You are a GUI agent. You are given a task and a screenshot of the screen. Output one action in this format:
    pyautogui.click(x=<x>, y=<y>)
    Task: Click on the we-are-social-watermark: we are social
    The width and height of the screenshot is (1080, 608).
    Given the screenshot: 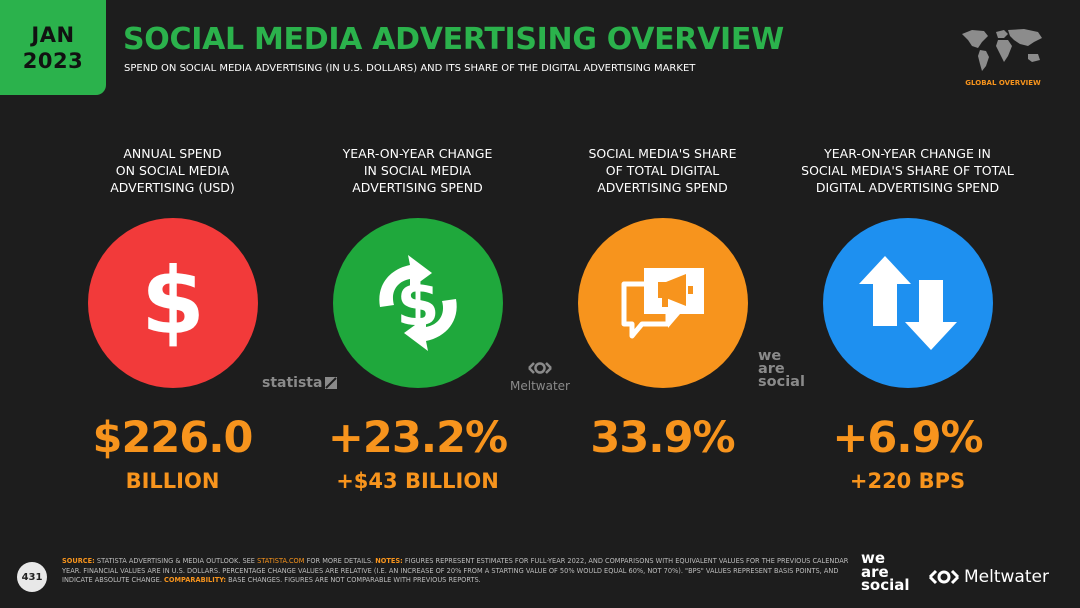 What is the action you would take?
    pyautogui.click(x=781, y=369)
    